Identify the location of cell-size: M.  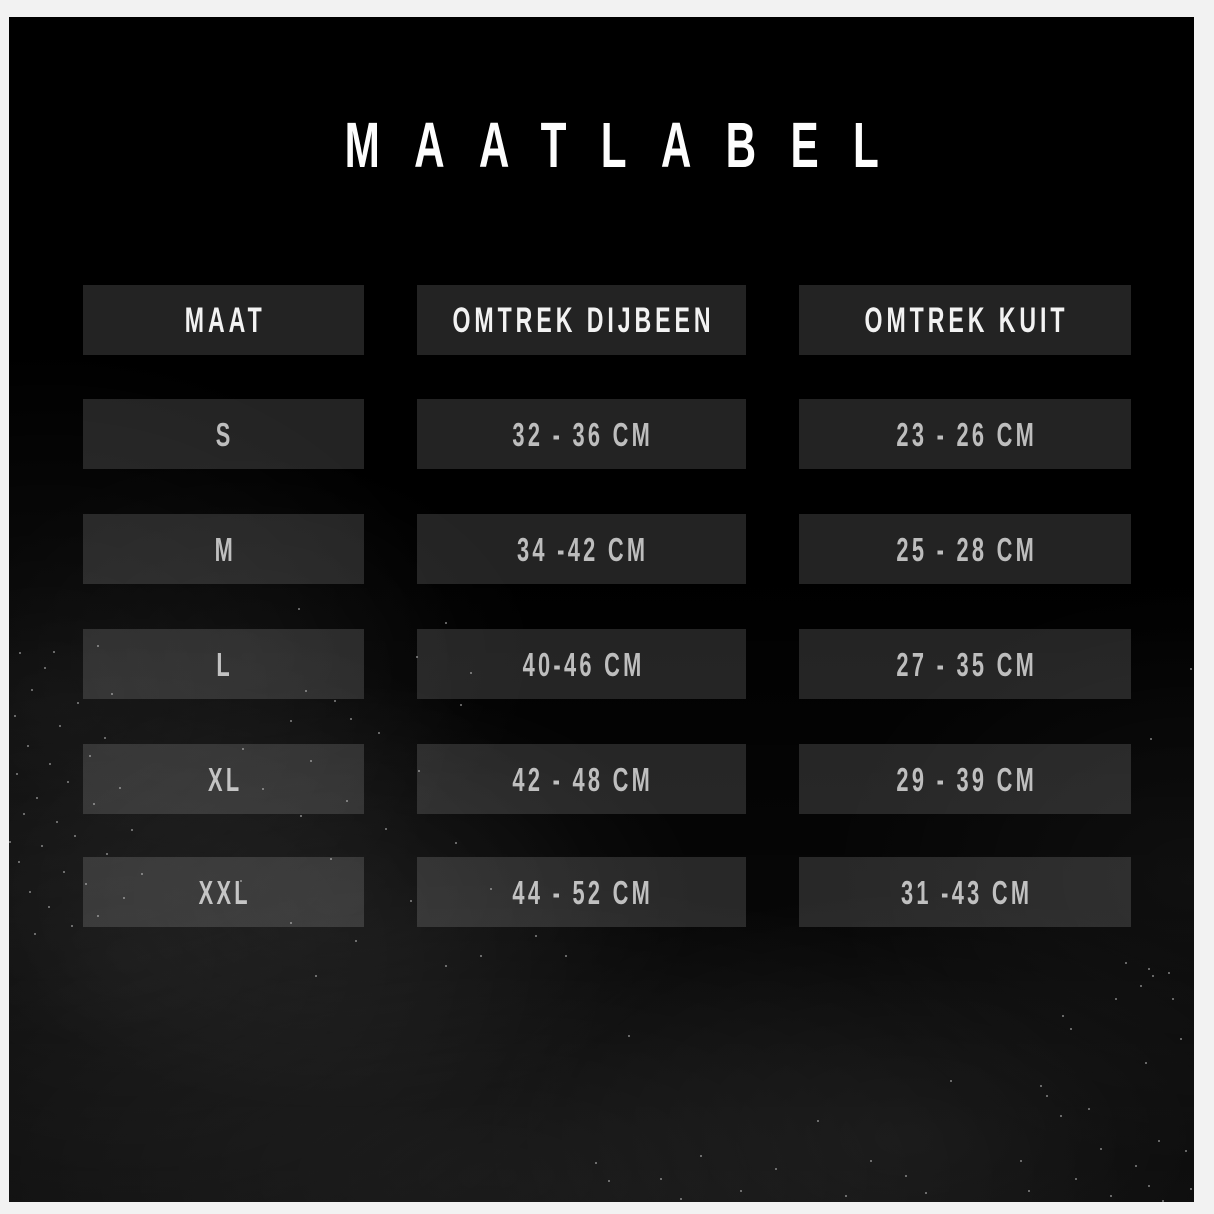
(223, 549).